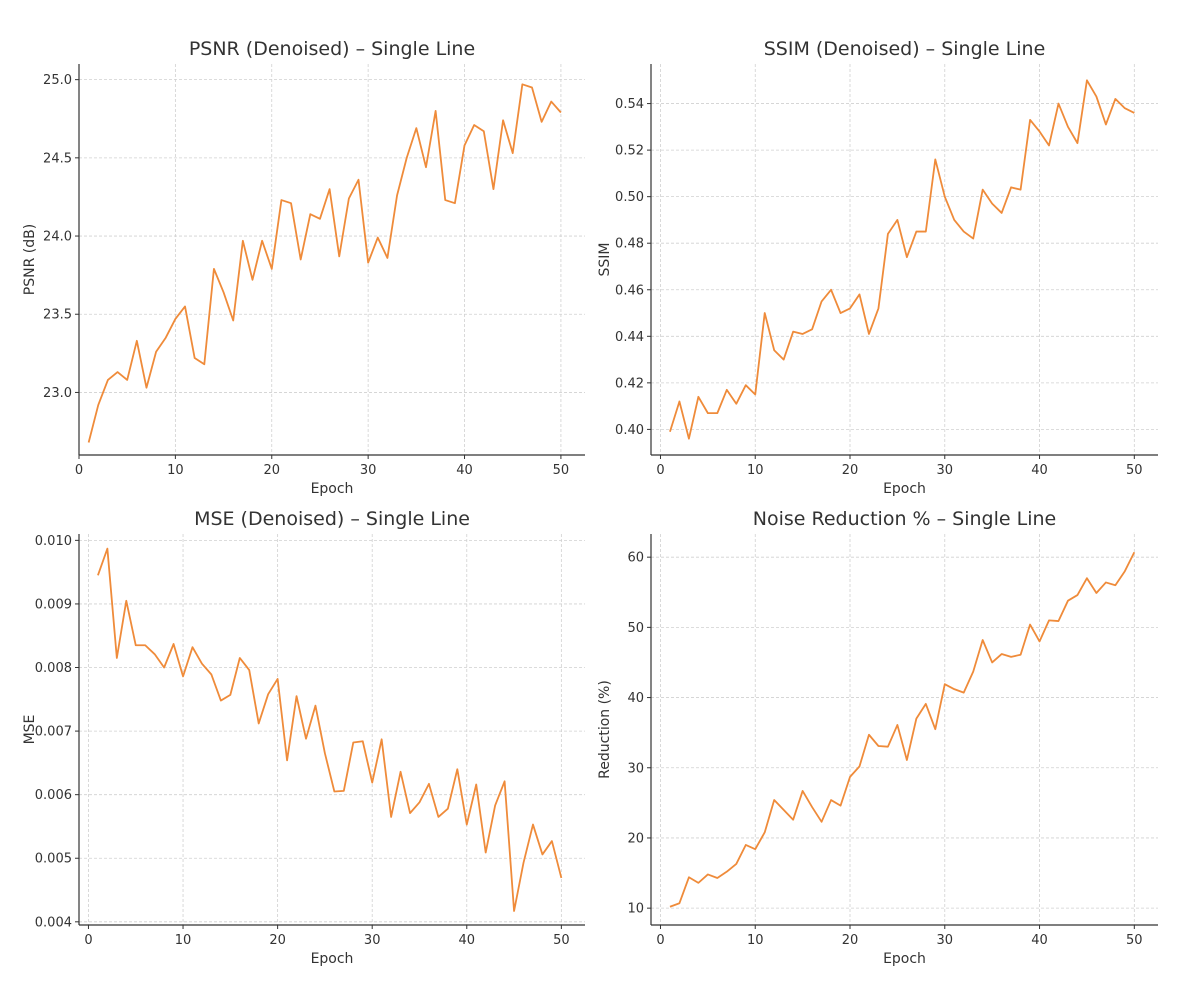 The height and width of the screenshot is (988, 1178). What do you see at coordinates (660, 940) in the screenshot?
I see `noise-reduction-x-tick-label: 0` at bounding box center [660, 940].